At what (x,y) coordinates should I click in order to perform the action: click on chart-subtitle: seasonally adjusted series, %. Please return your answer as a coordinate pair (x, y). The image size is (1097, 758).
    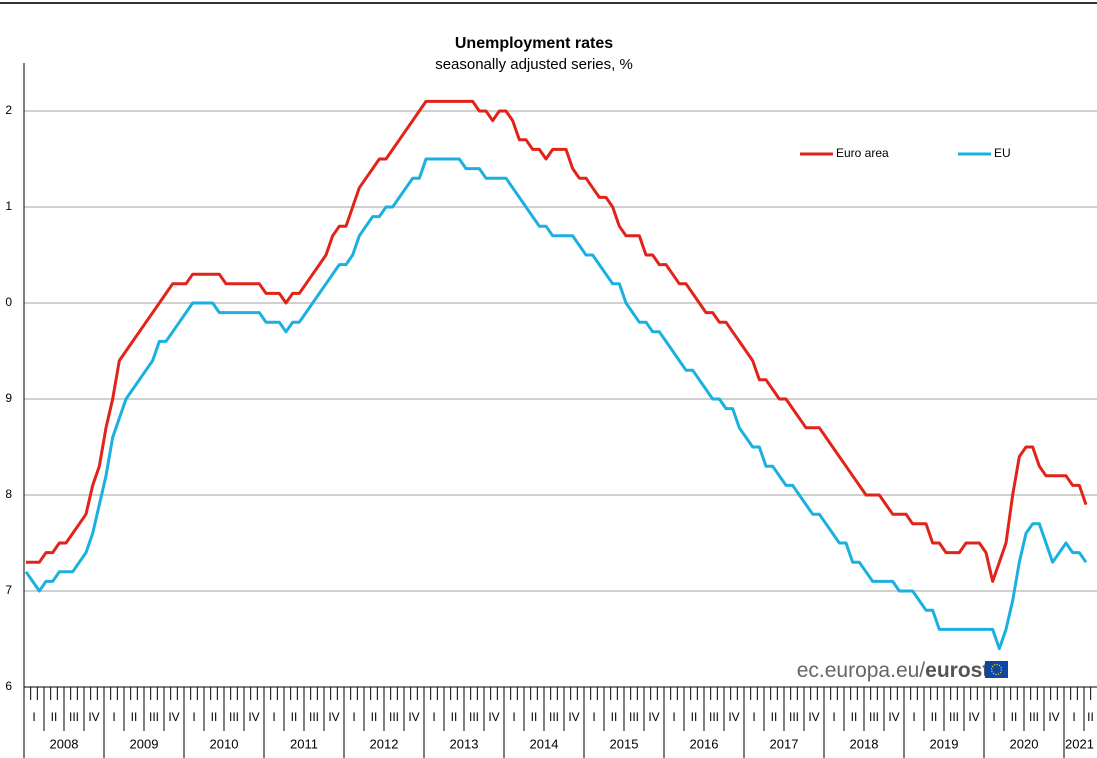
    Looking at the image, I should click on (534, 64).